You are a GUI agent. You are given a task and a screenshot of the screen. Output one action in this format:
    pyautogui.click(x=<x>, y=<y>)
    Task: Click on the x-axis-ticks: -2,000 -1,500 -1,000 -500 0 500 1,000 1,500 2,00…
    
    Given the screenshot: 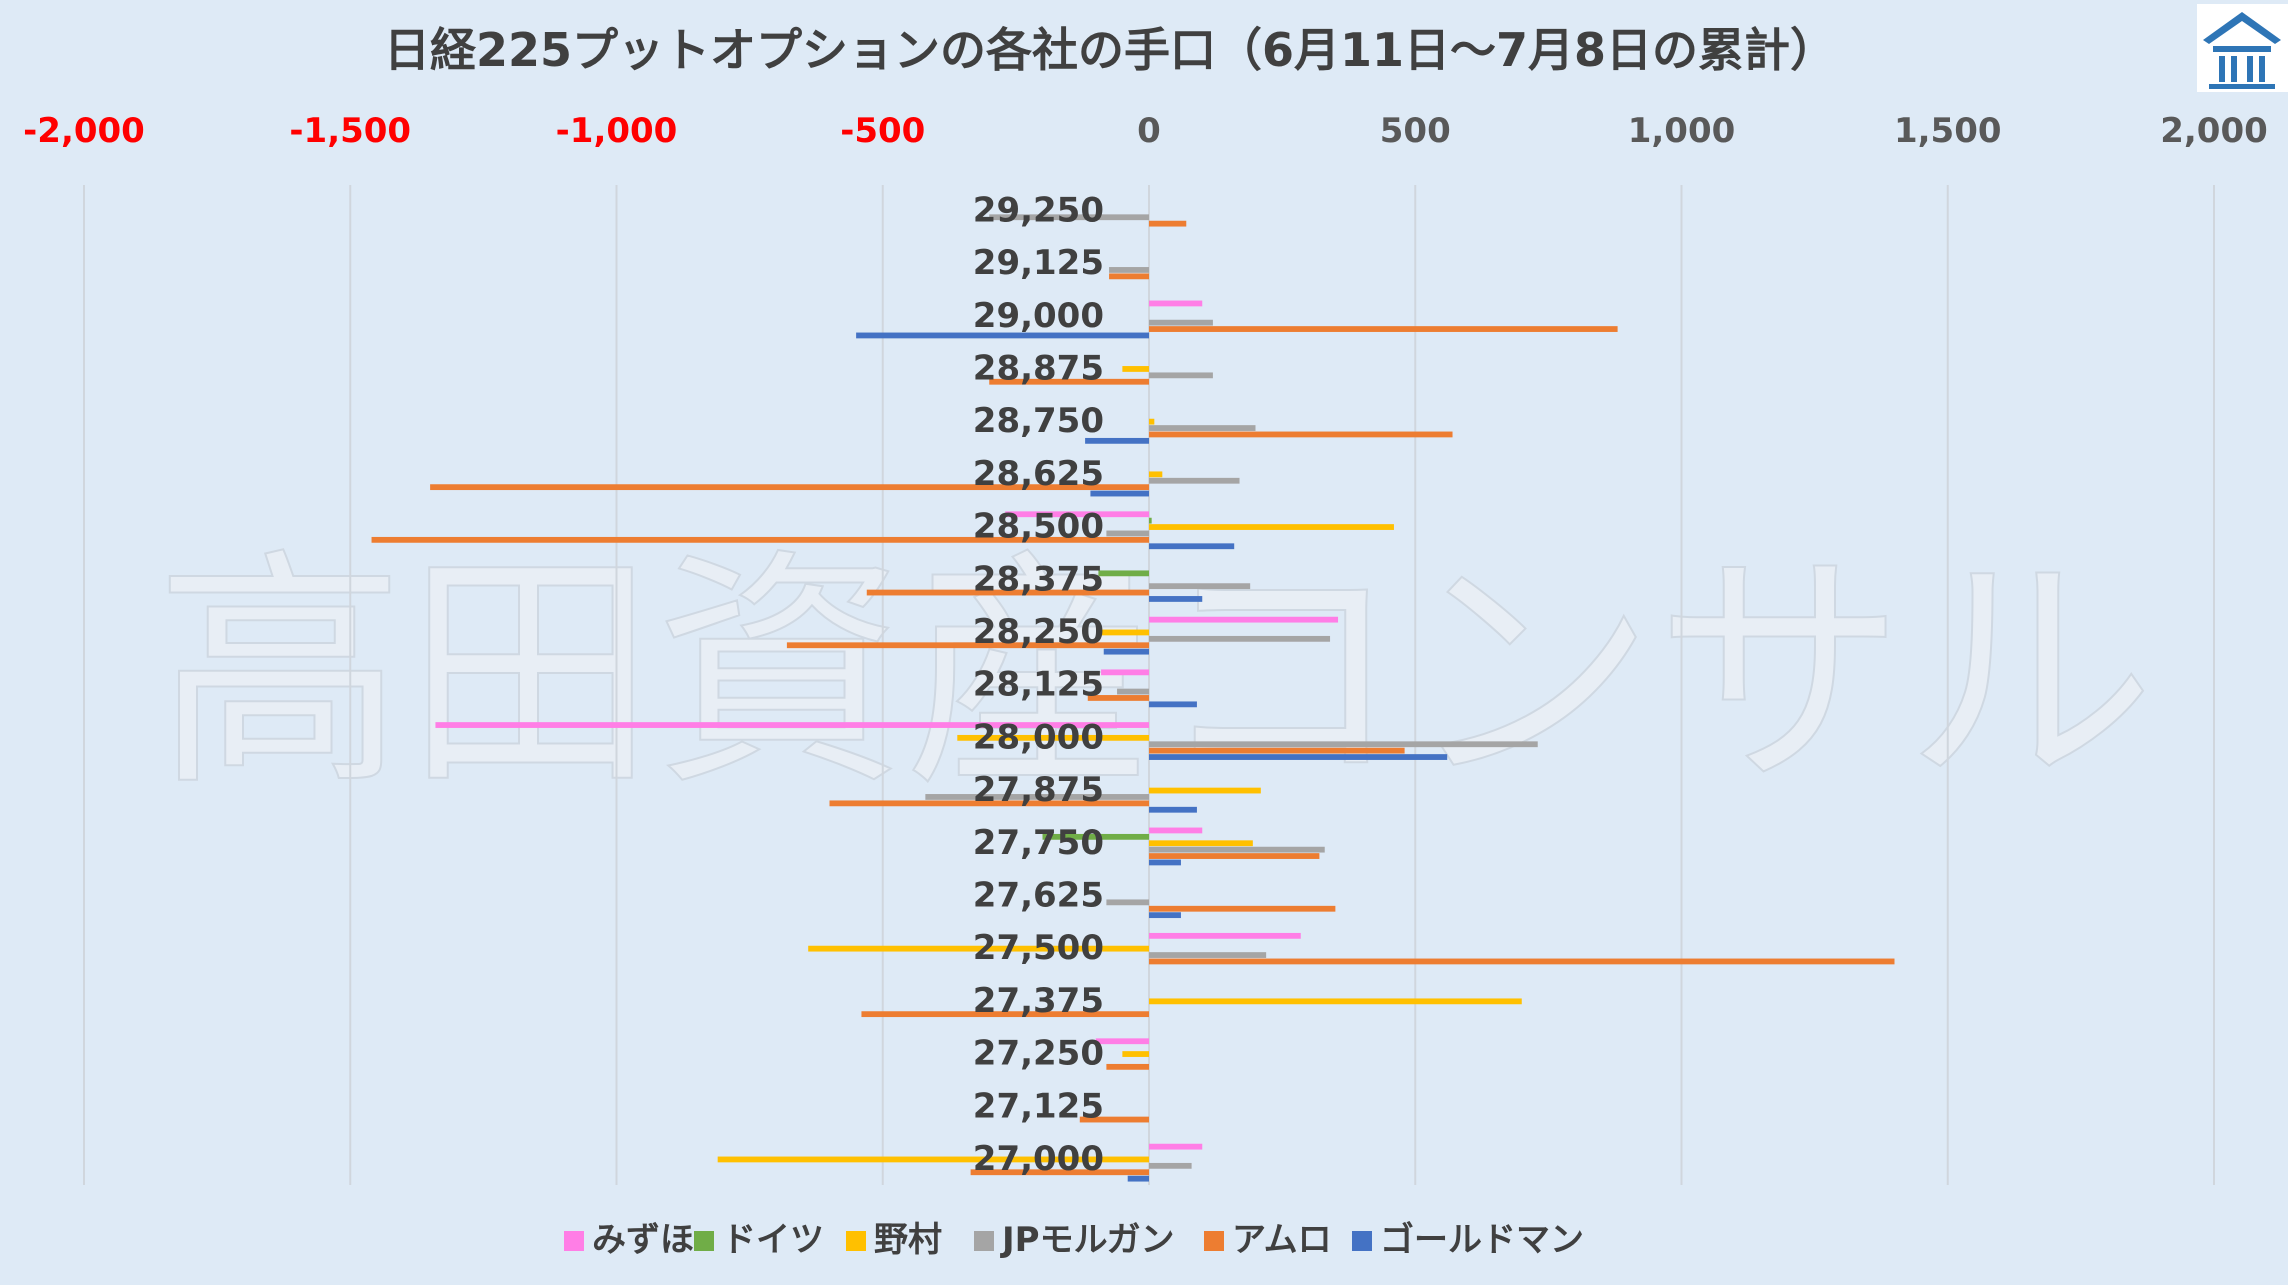 What is the action you would take?
    pyautogui.click(x=1145, y=131)
    